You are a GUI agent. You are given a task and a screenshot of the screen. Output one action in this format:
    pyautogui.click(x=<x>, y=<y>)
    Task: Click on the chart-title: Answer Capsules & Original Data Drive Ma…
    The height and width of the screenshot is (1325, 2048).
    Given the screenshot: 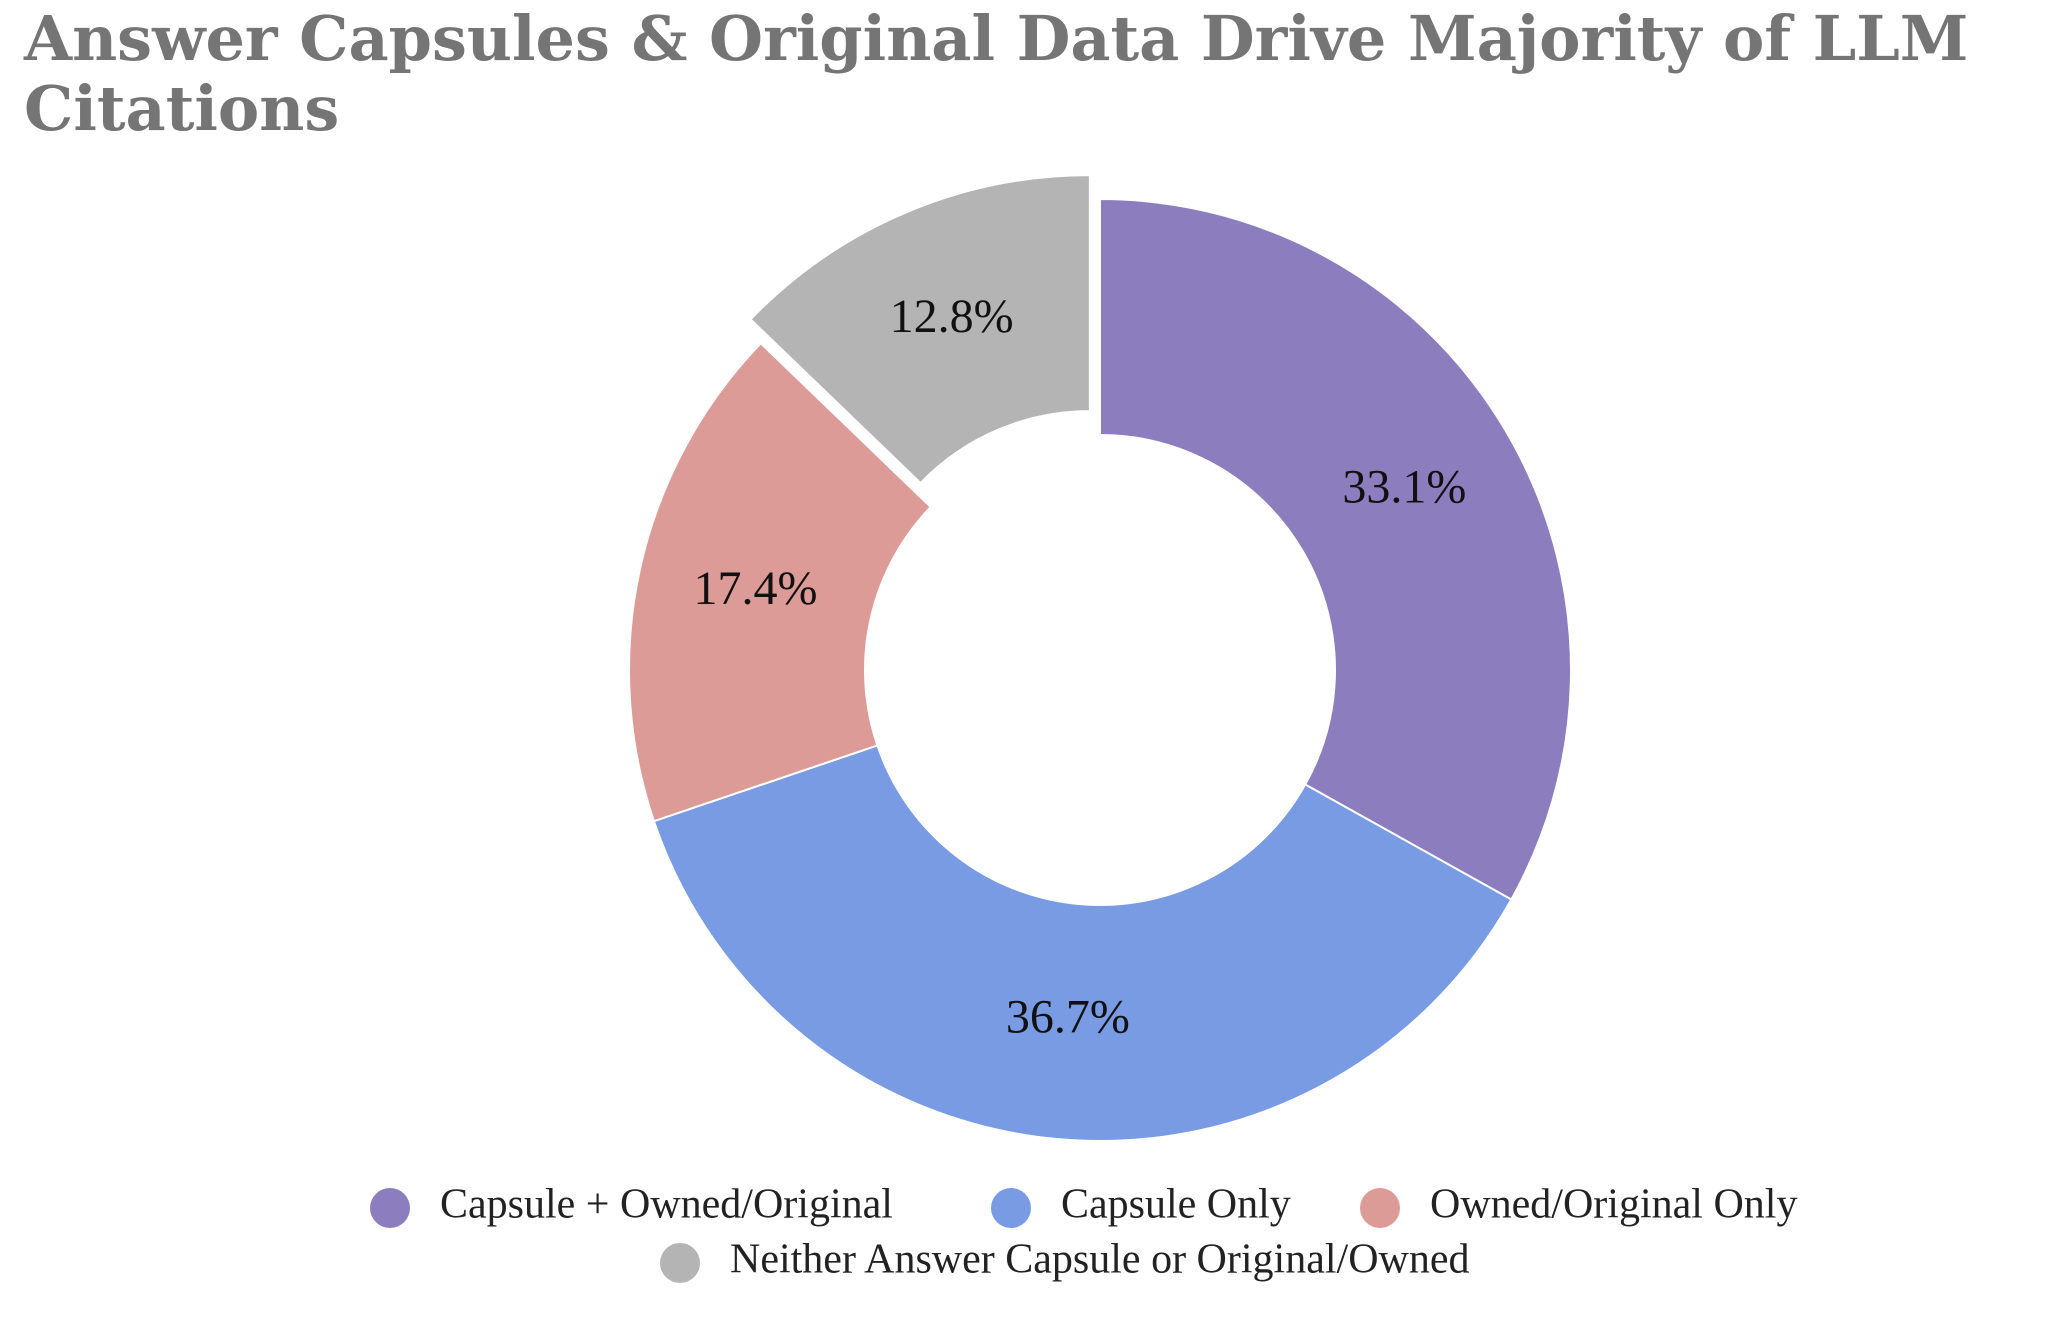 What is the action you would take?
    pyautogui.click(x=996, y=73)
    